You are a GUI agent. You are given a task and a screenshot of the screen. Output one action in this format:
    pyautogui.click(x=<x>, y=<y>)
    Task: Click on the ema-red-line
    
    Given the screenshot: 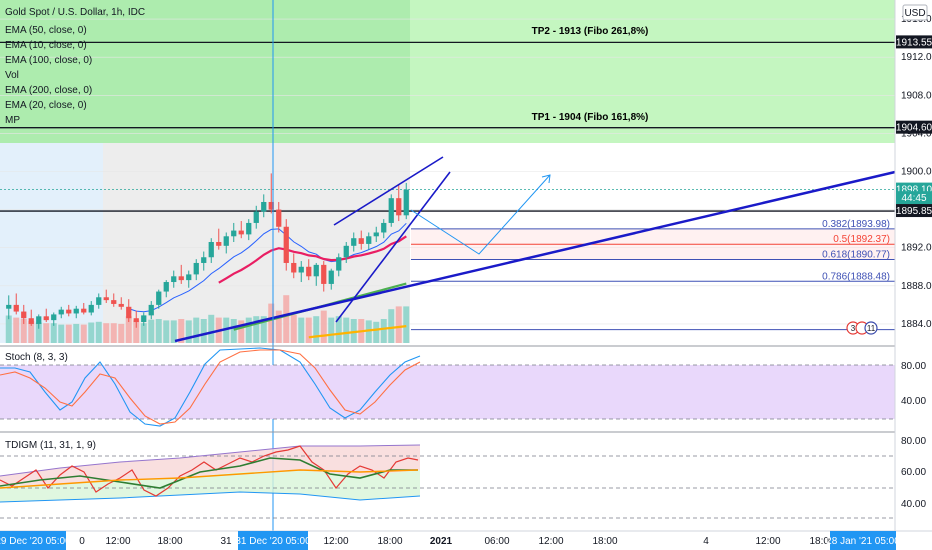 What is the action you would take?
    pyautogui.click(x=312, y=259)
    